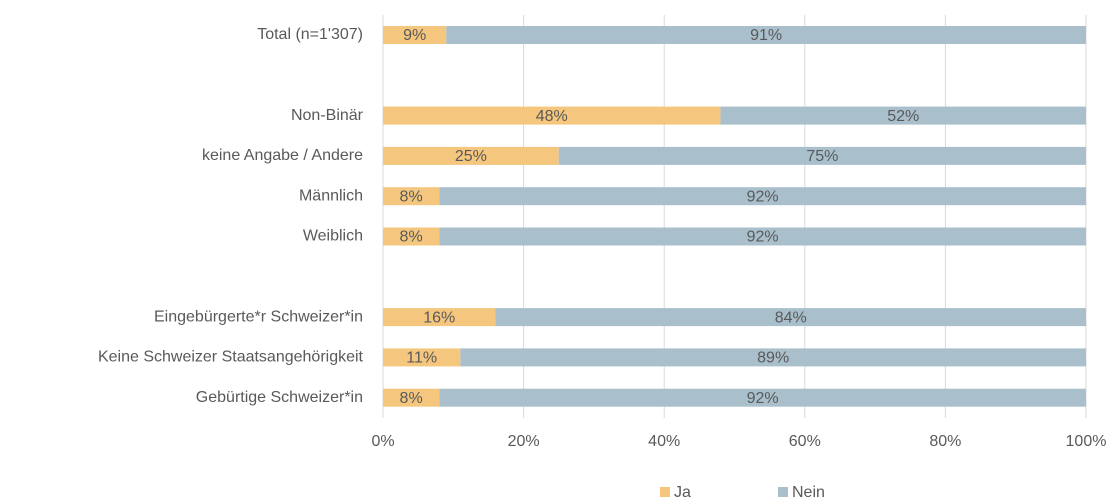  I want to click on data-label: 9%, so click(414, 35).